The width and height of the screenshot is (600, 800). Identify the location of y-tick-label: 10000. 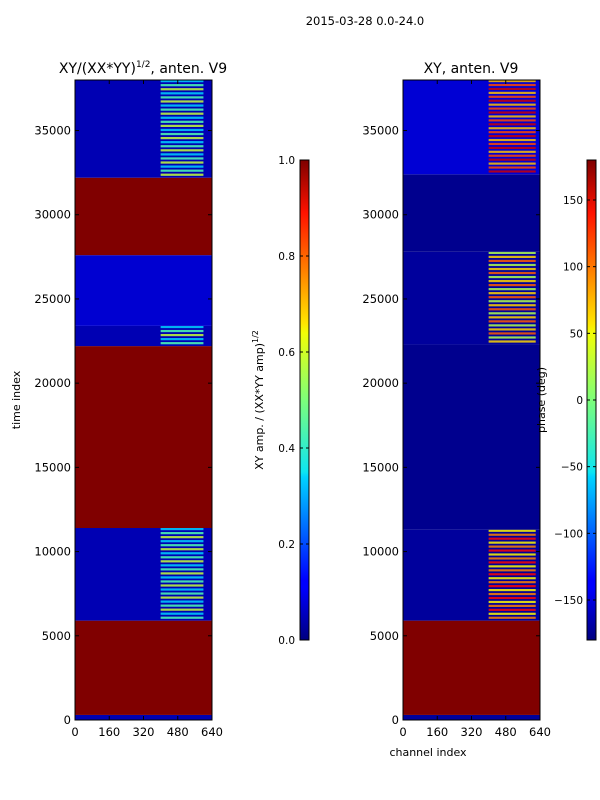
(52, 552).